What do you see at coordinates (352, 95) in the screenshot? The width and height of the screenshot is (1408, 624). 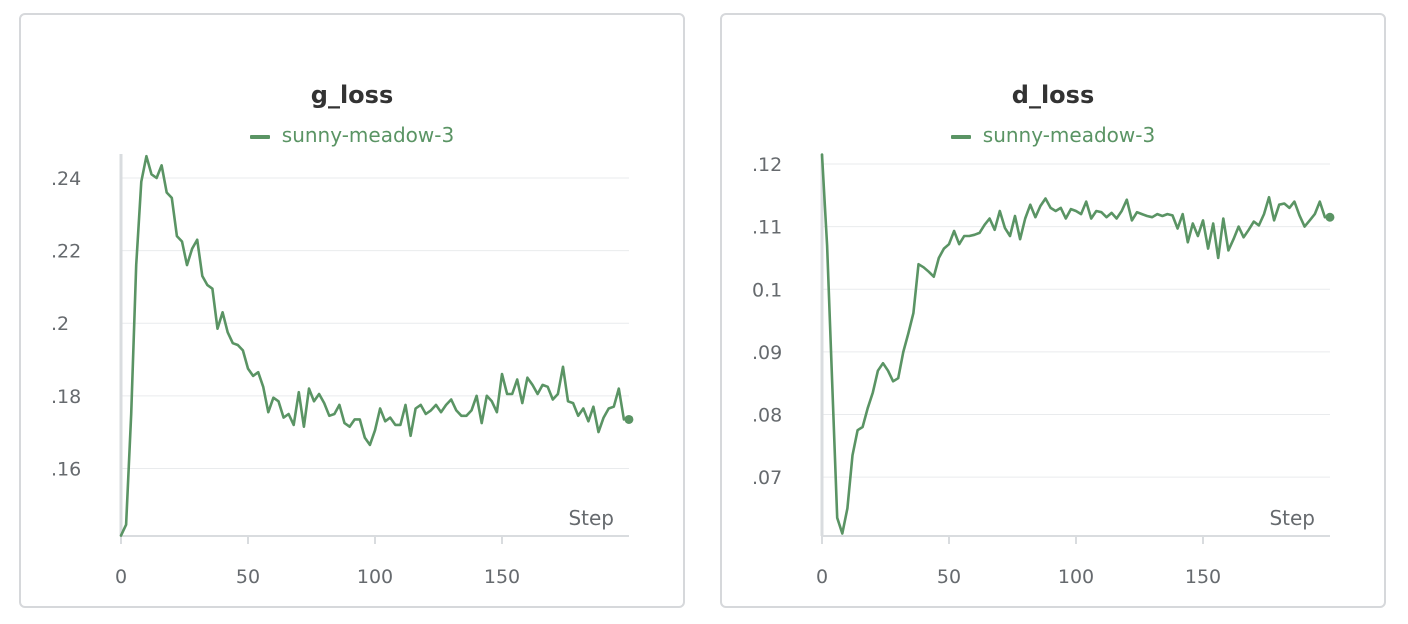 I see `chart-title: g_loss` at bounding box center [352, 95].